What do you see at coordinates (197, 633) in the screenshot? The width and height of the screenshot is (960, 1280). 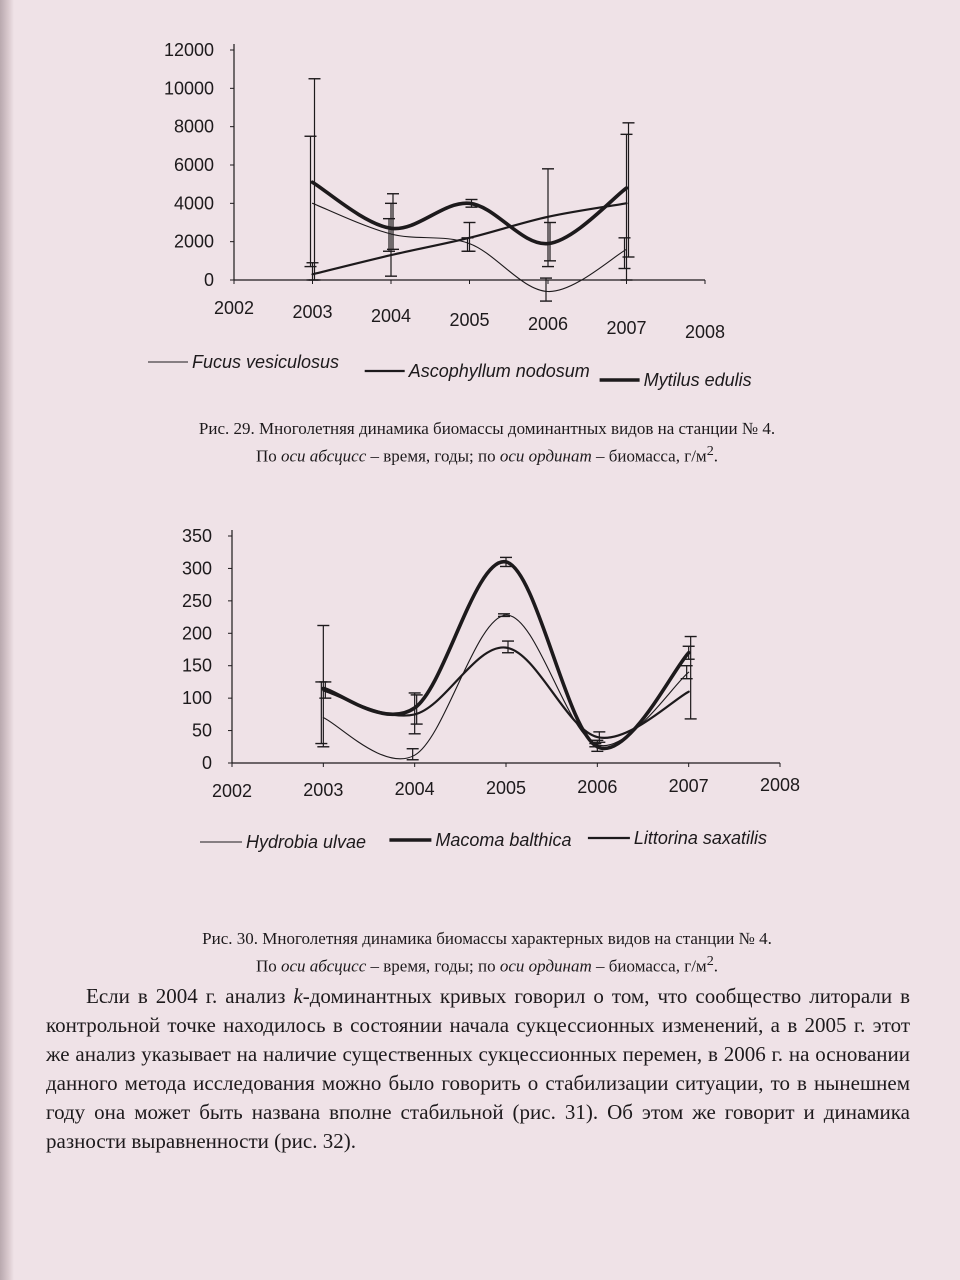 I see `y-tick-label: 200` at bounding box center [197, 633].